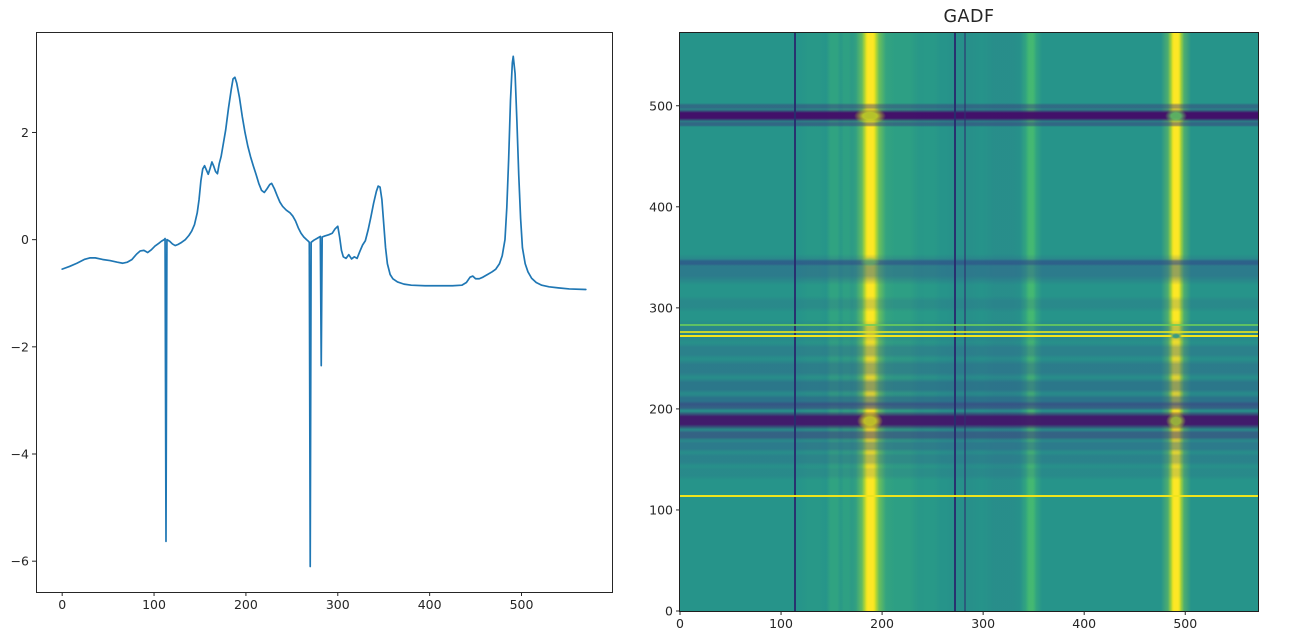 Image resolution: width=1291 pixels, height=643 pixels. I want to click on y-tick-label: 500, so click(661, 105).